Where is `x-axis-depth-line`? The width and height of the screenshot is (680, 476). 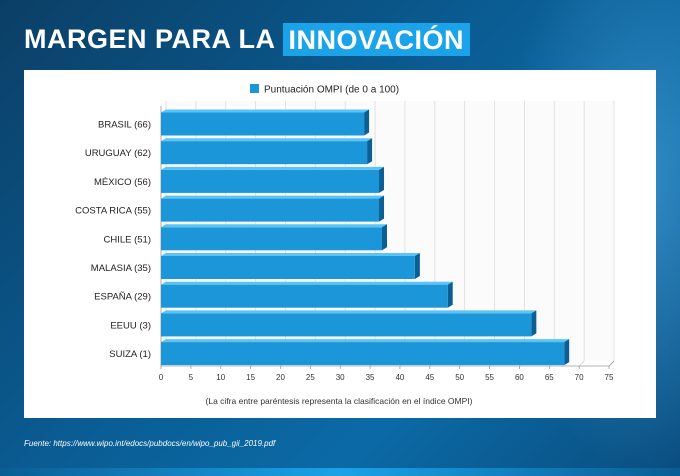 x-axis-depth-line is located at coordinates (611, 363).